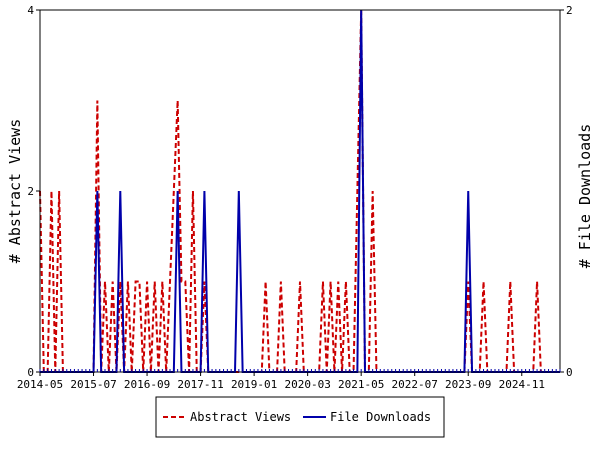 Image resolution: width=600 pixels, height=450 pixels. Describe the element at coordinates (585, 196) in the screenshot. I see `y-axis-title-right: # File Downloads` at that location.